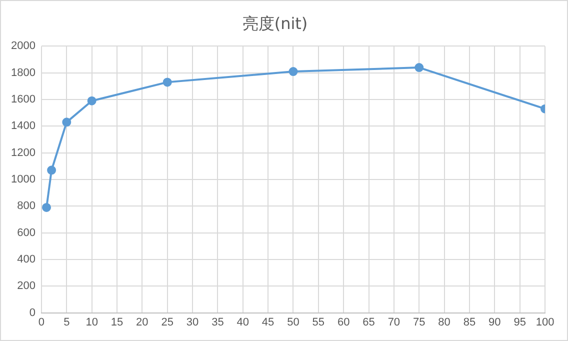 This screenshot has height=341, width=568. What do you see at coordinates (419, 322) in the screenshot?
I see `x-tick-label: 75` at bounding box center [419, 322].